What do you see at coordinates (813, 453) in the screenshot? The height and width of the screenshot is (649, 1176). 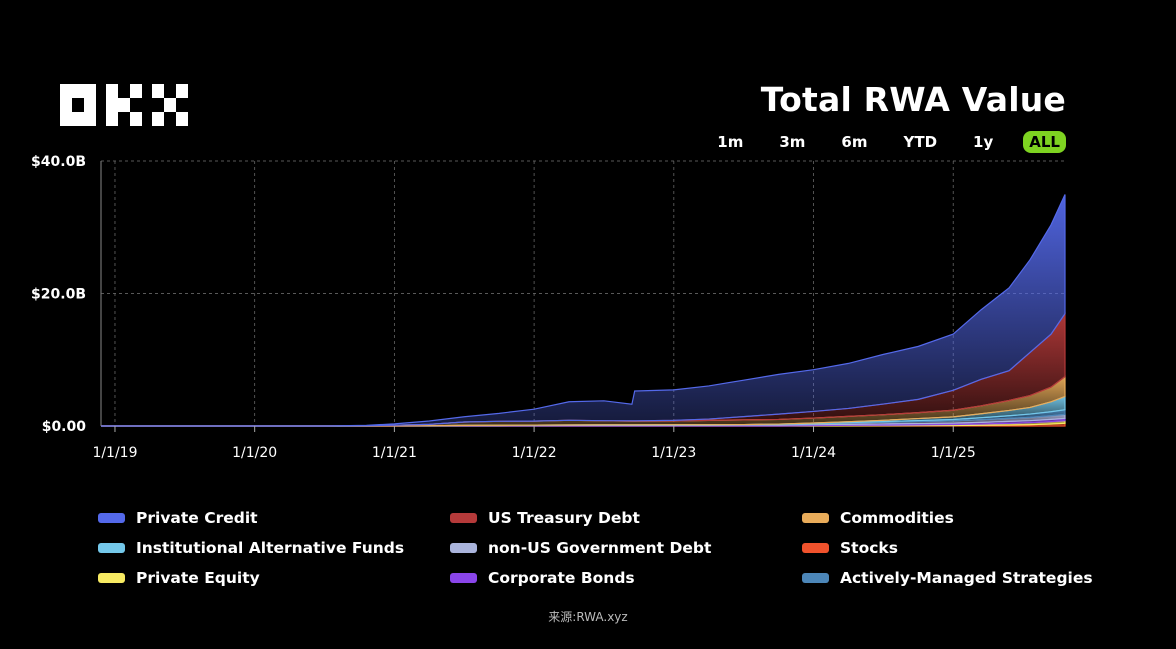 I see `x-tick-label: 1/1/24` at bounding box center [813, 453].